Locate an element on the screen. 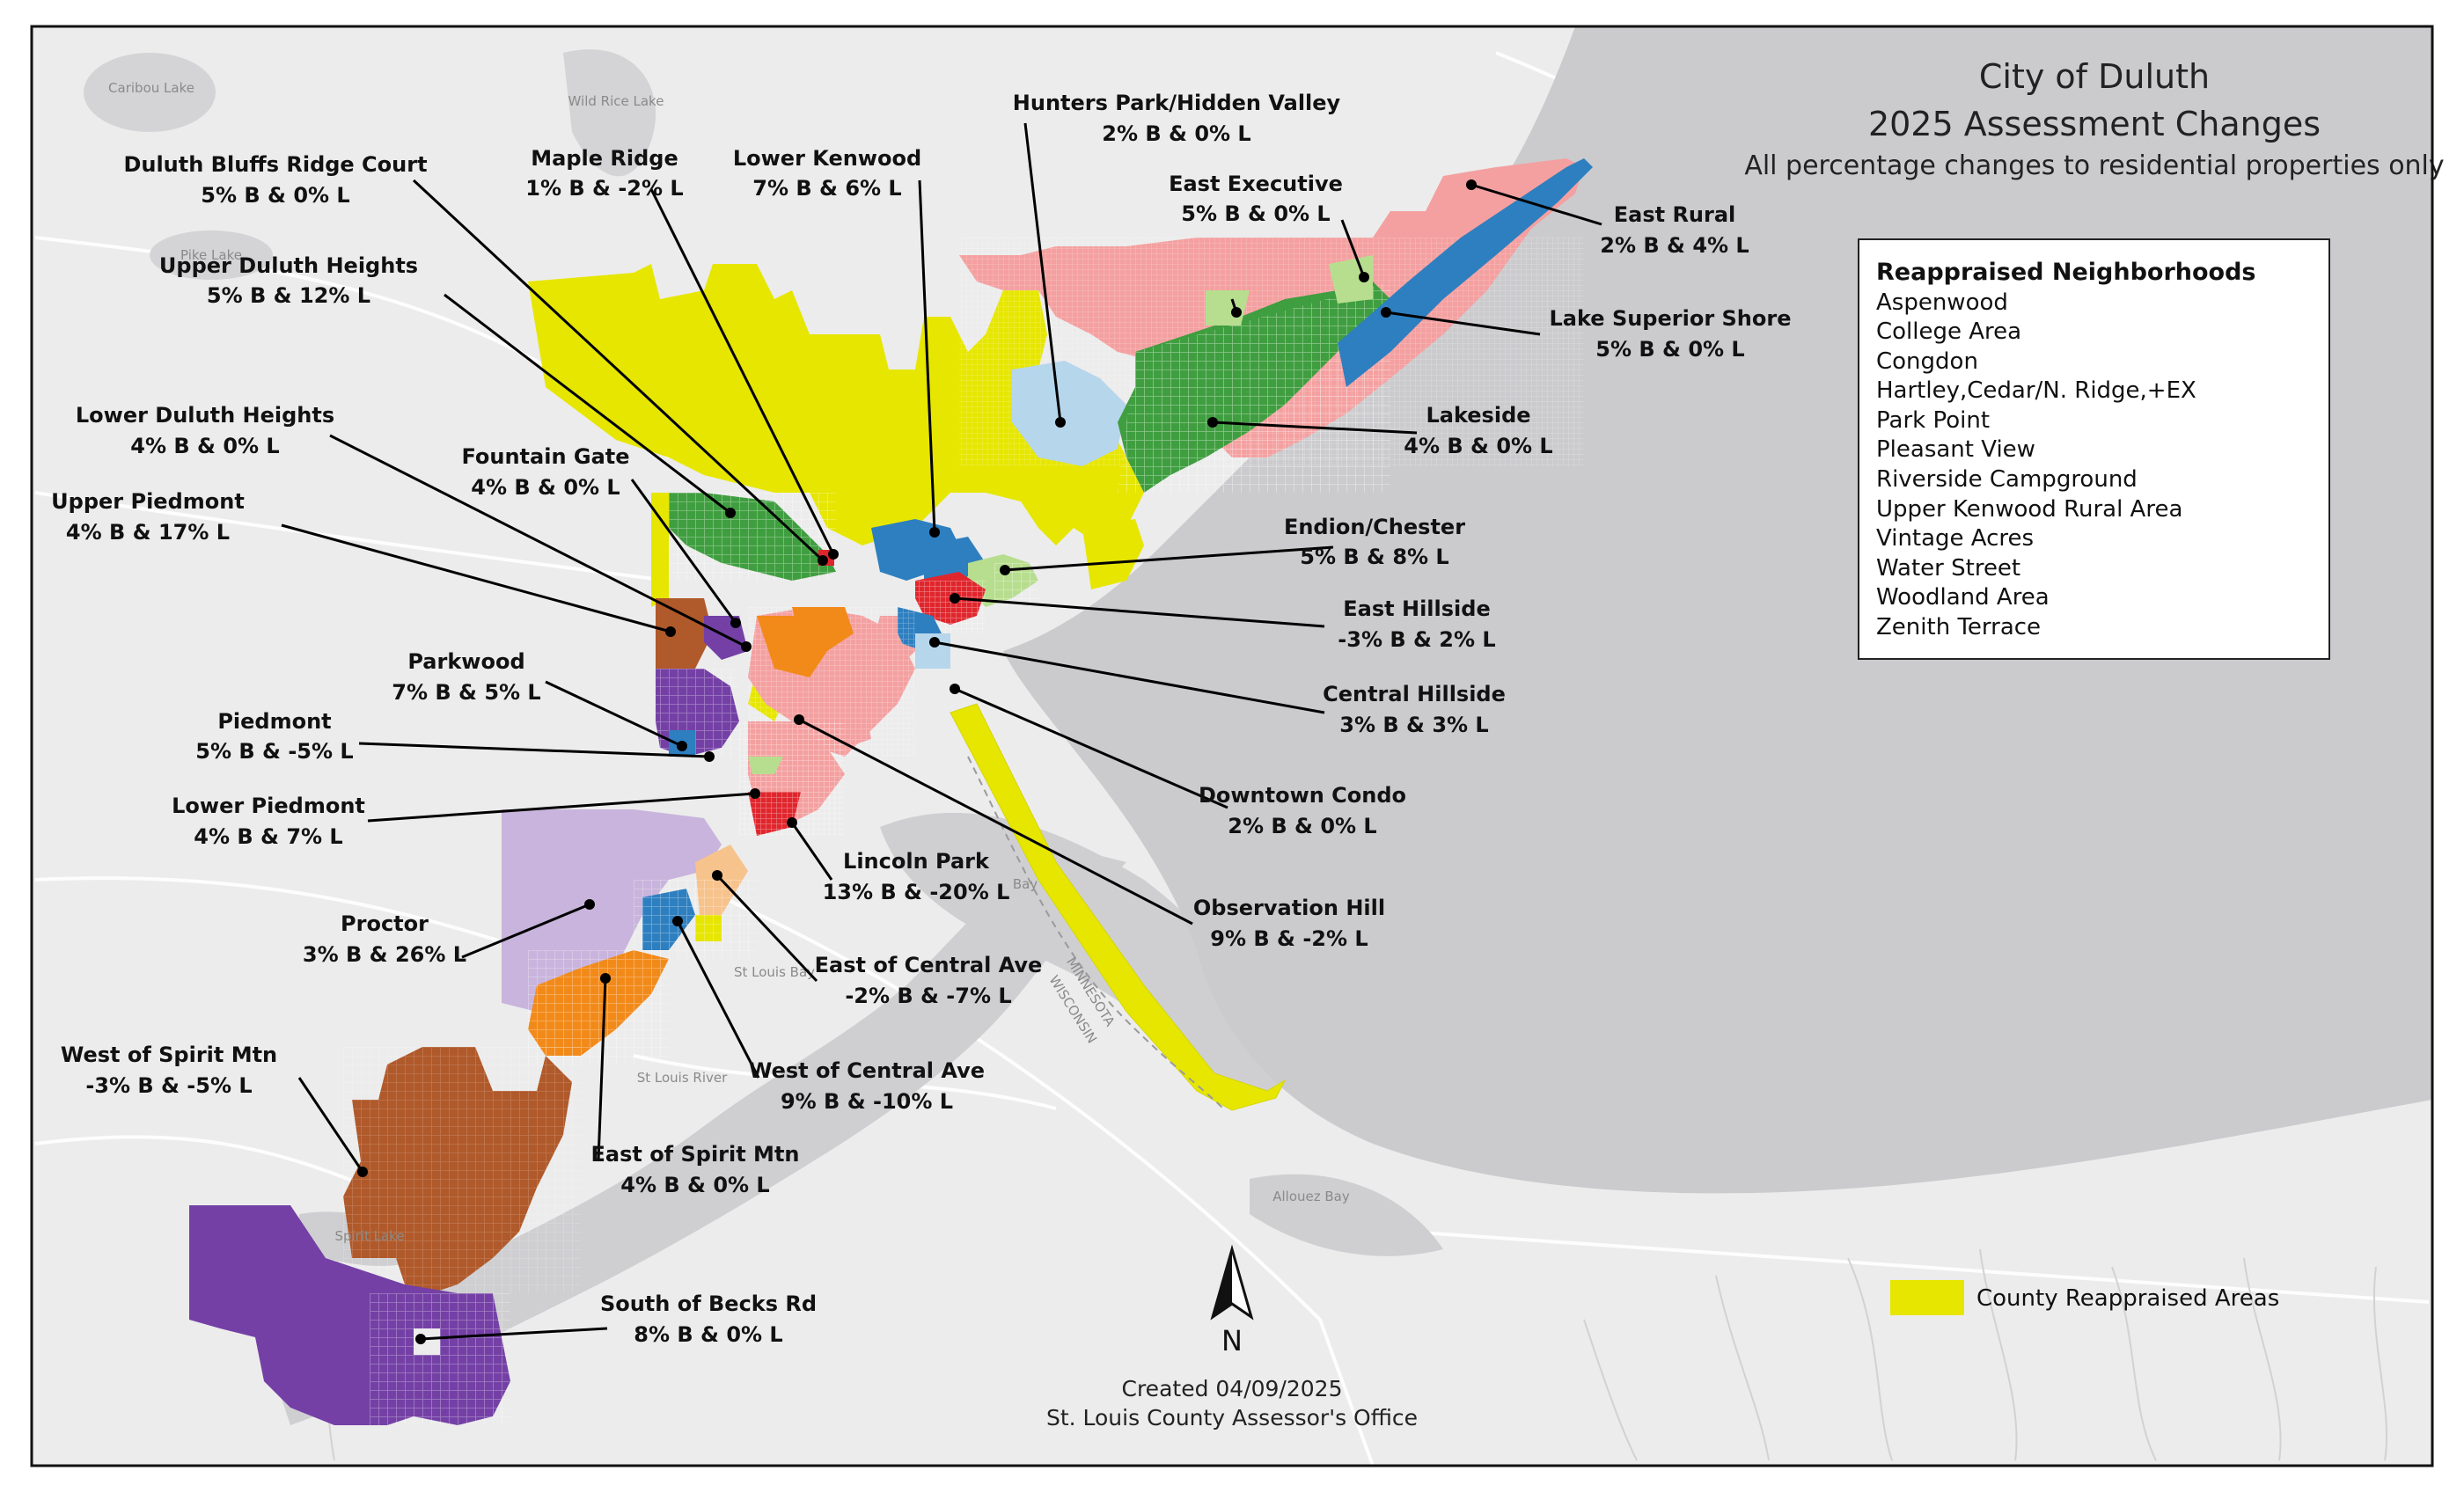  pike-lake is located at coordinates (212, 255).